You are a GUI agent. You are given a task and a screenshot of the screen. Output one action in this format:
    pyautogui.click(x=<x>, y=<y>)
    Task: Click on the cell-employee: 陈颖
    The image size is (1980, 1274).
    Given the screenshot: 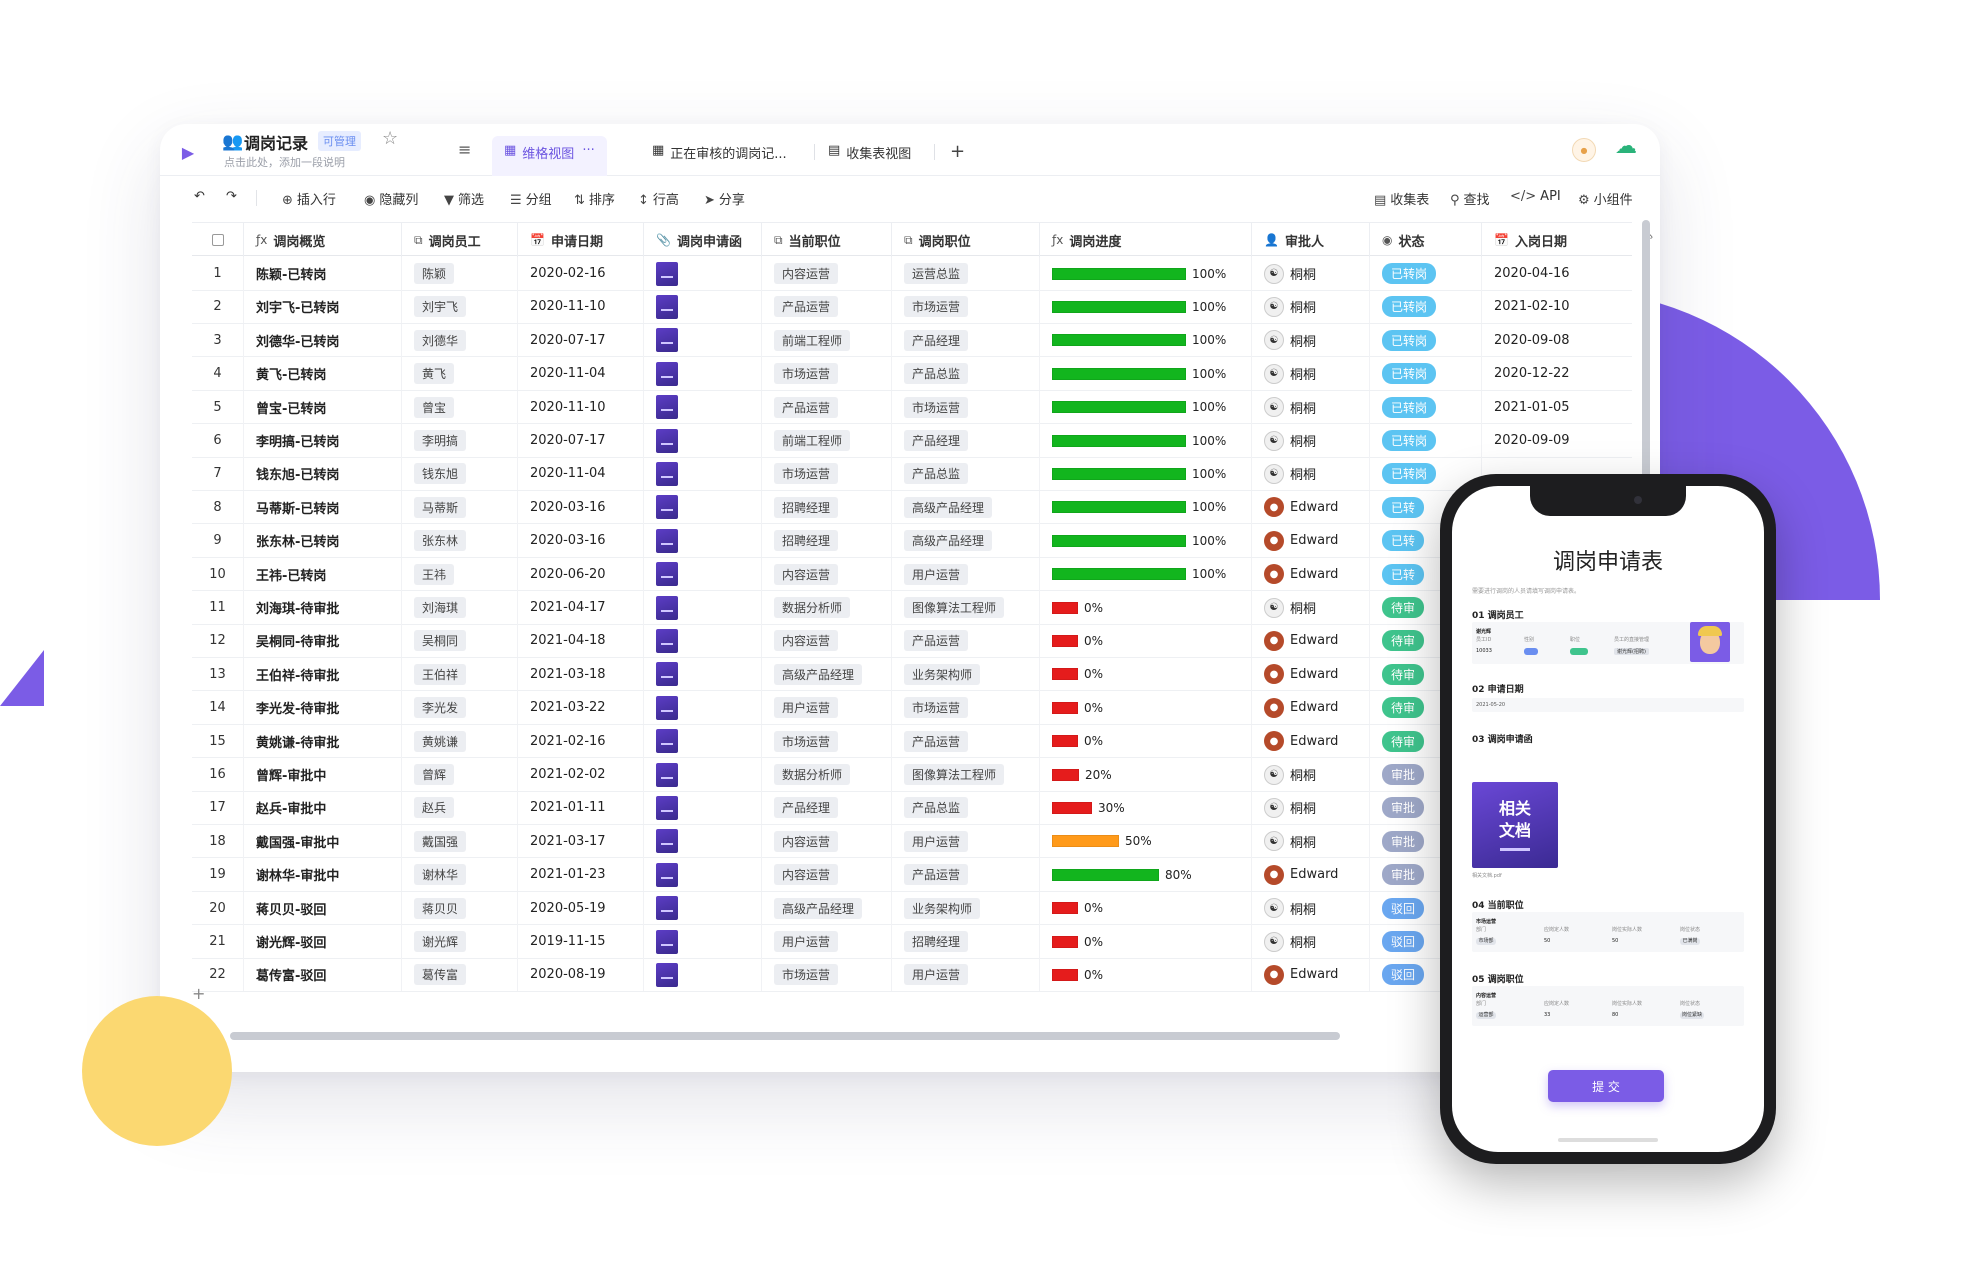 What is the action you would take?
    pyautogui.click(x=460, y=273)
    